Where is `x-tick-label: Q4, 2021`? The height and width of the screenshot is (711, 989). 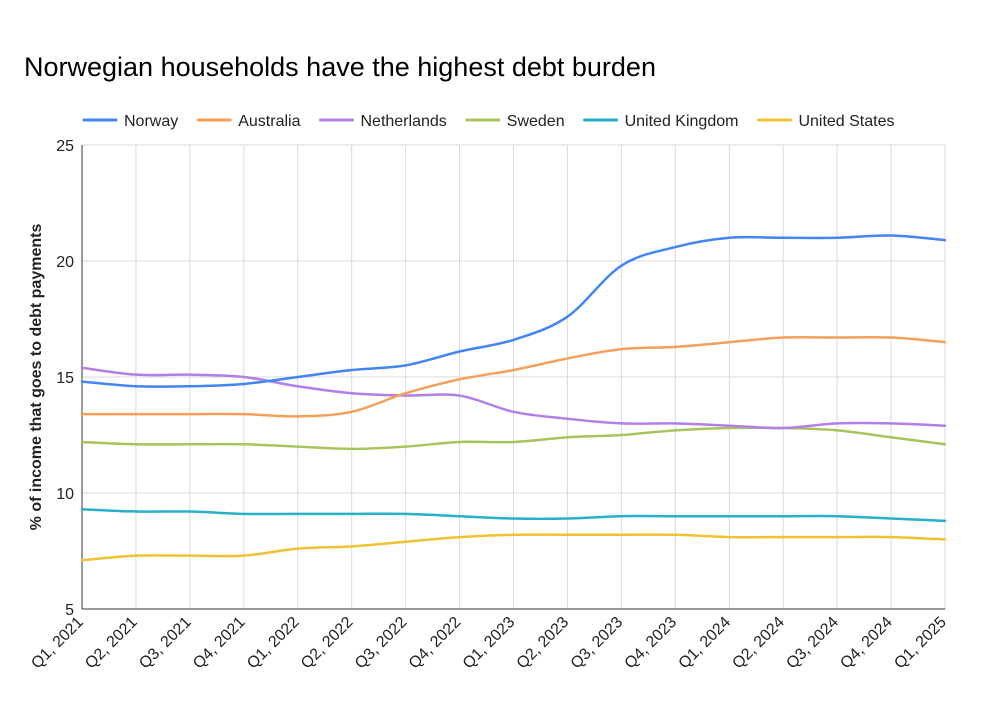
x-tick-label: Q4, 2021 is located at coordinates (219, 643).